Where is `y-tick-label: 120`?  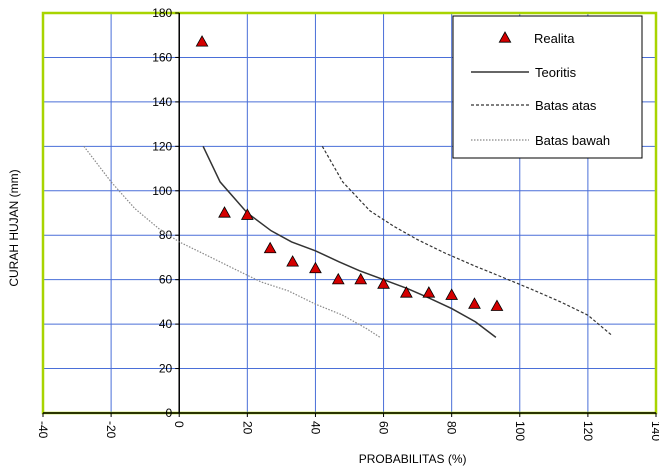 y-tick-label: 120 is located at coordinates (162, 146).